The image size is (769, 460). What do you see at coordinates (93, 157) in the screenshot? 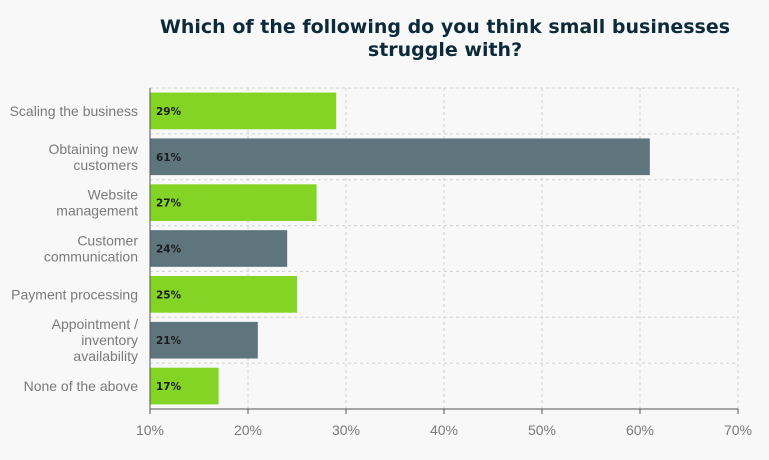
I see `category-label: Obtaining new customers` at bounding box center [93, 157].